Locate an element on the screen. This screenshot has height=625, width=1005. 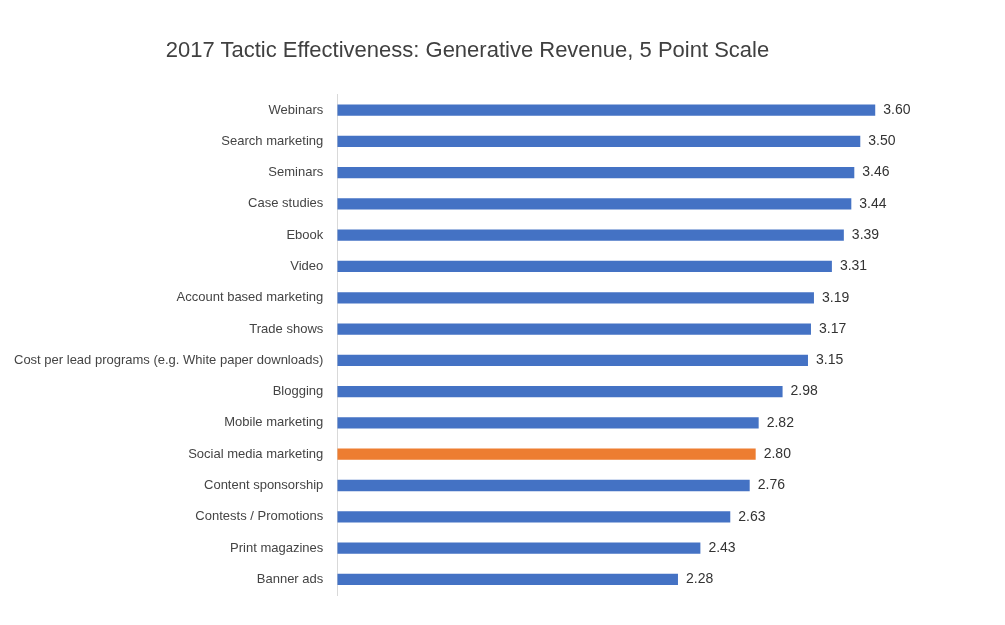
data-label: 3.44 is located at coordinates (873, 202).